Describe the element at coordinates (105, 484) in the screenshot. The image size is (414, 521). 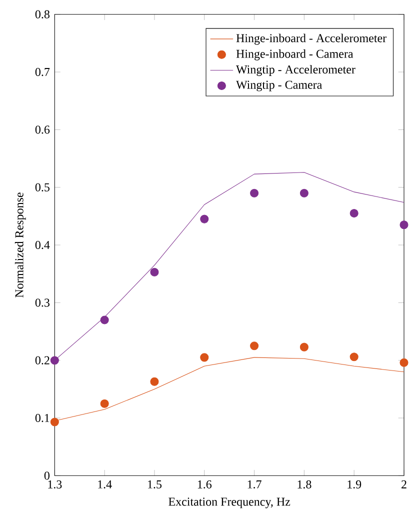
I see `x-tick-label: 1.4` at that location.